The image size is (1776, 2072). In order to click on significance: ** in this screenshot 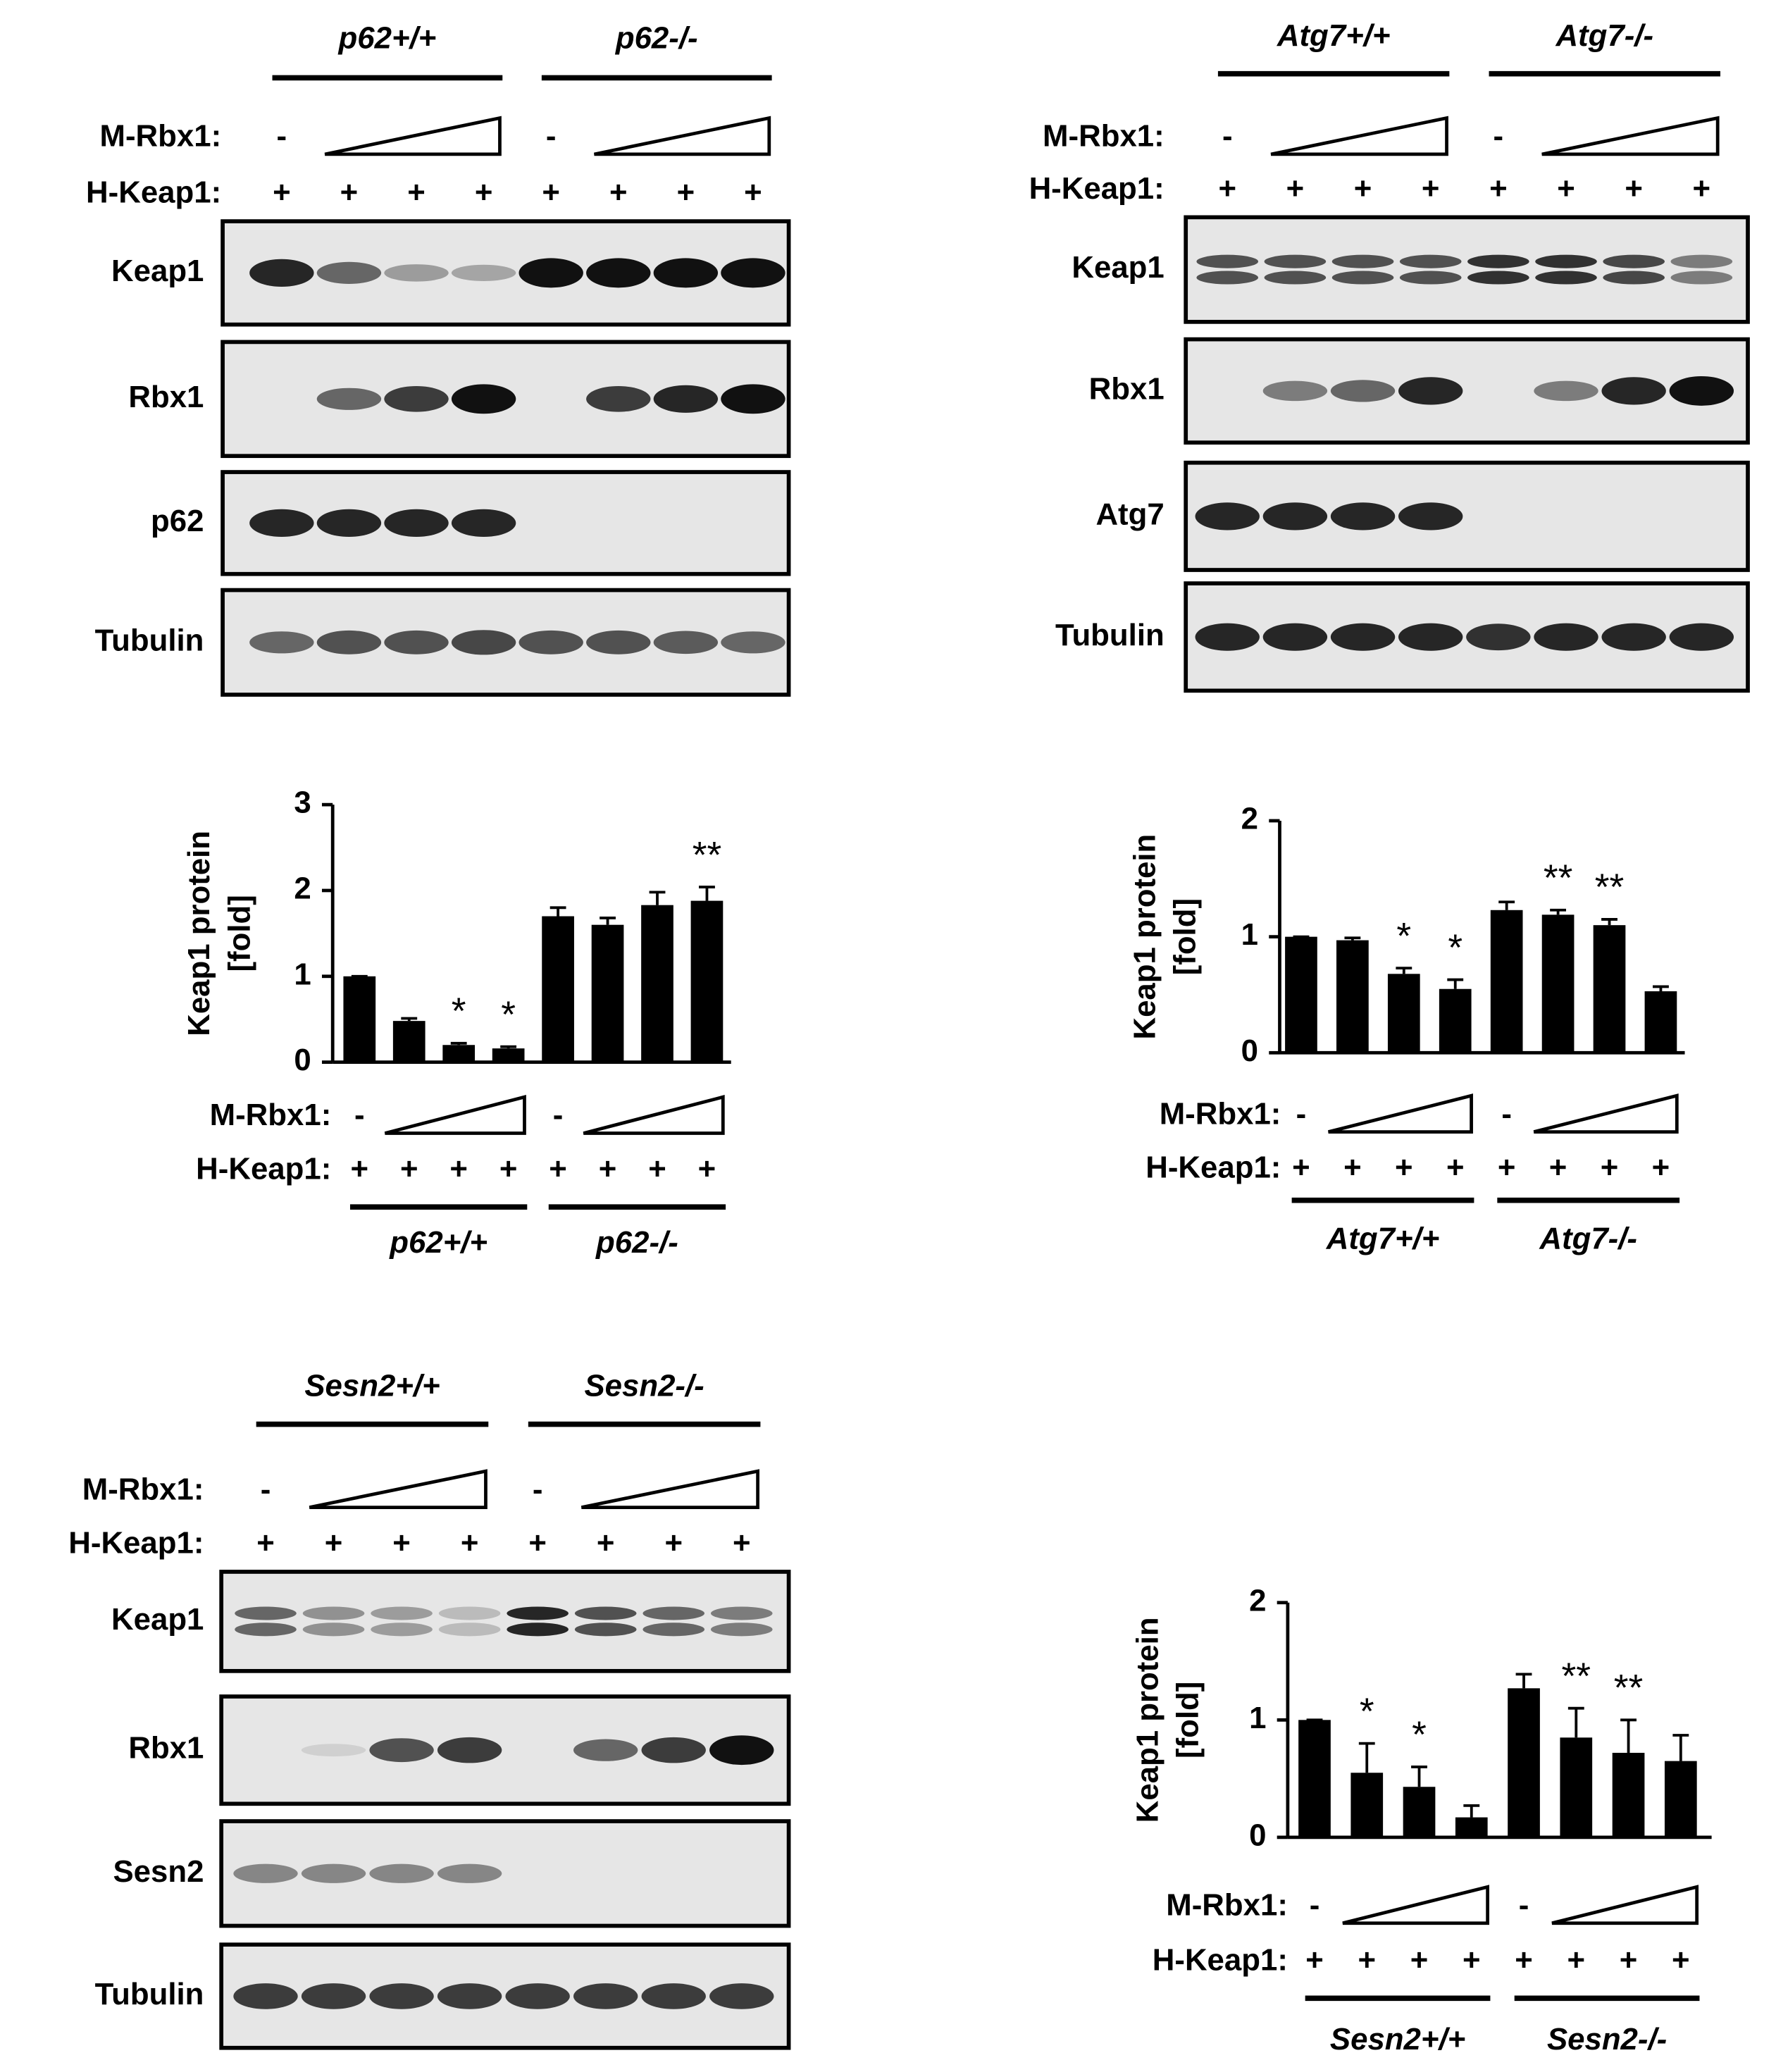, I will do `click(1558, 878)`.